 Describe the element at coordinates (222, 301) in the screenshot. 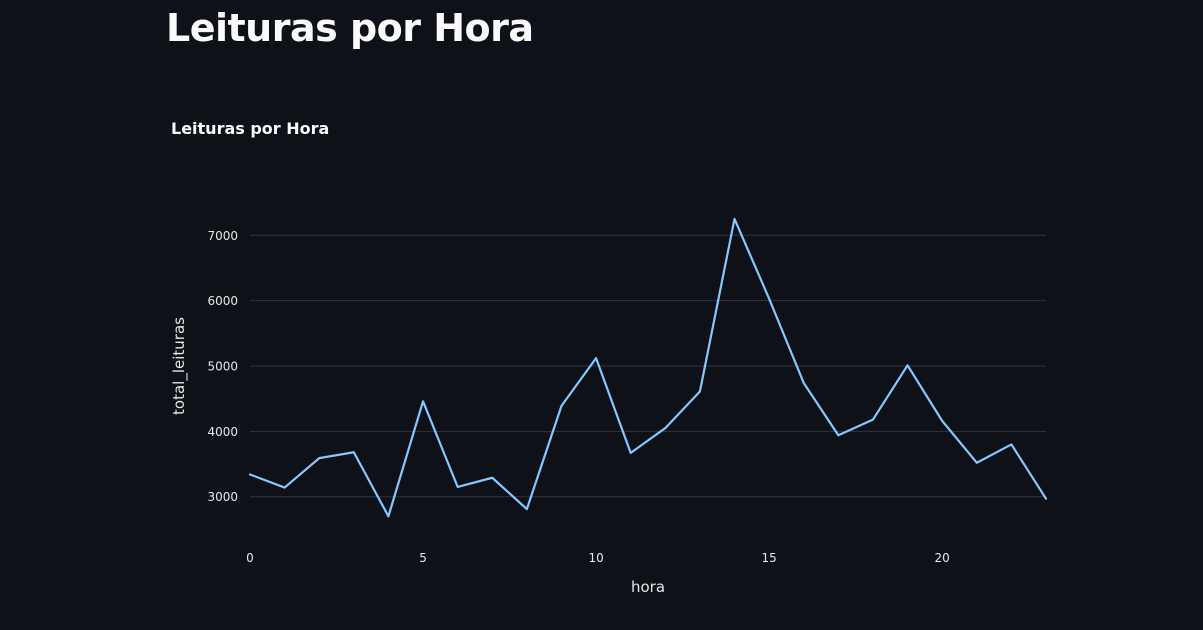

I see `y-tick-label: 6000` at that location.